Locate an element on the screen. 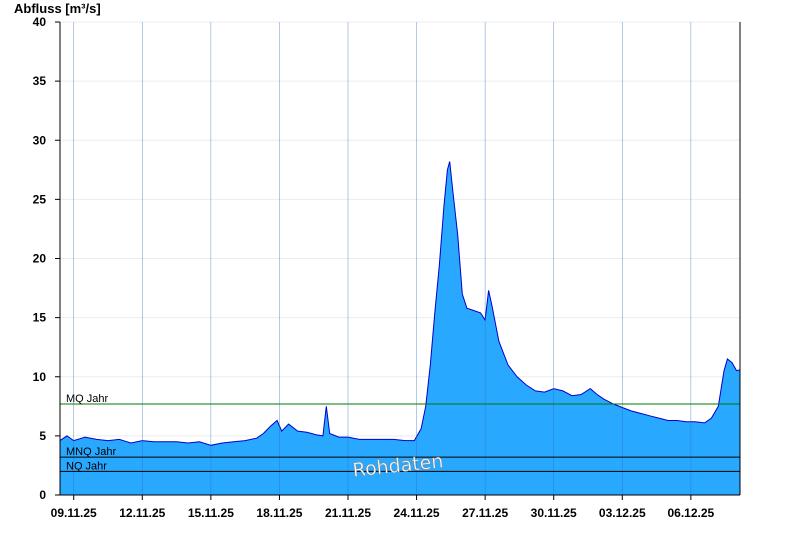 The width and height of the screenshot is (800, 550). x-tick-label: 15.11.25 is located at coordinates (211, 513).